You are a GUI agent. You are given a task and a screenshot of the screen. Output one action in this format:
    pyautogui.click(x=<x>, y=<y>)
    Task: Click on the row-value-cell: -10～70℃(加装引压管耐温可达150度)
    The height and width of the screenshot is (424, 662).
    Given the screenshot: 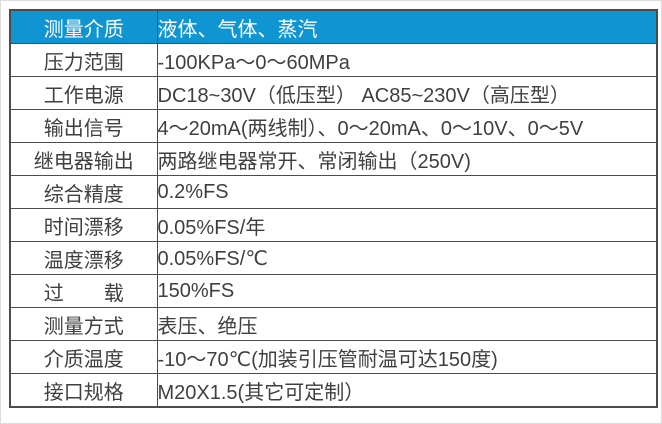 What is the action you would take?
    pyautogui.click(x=407, y=357)
    